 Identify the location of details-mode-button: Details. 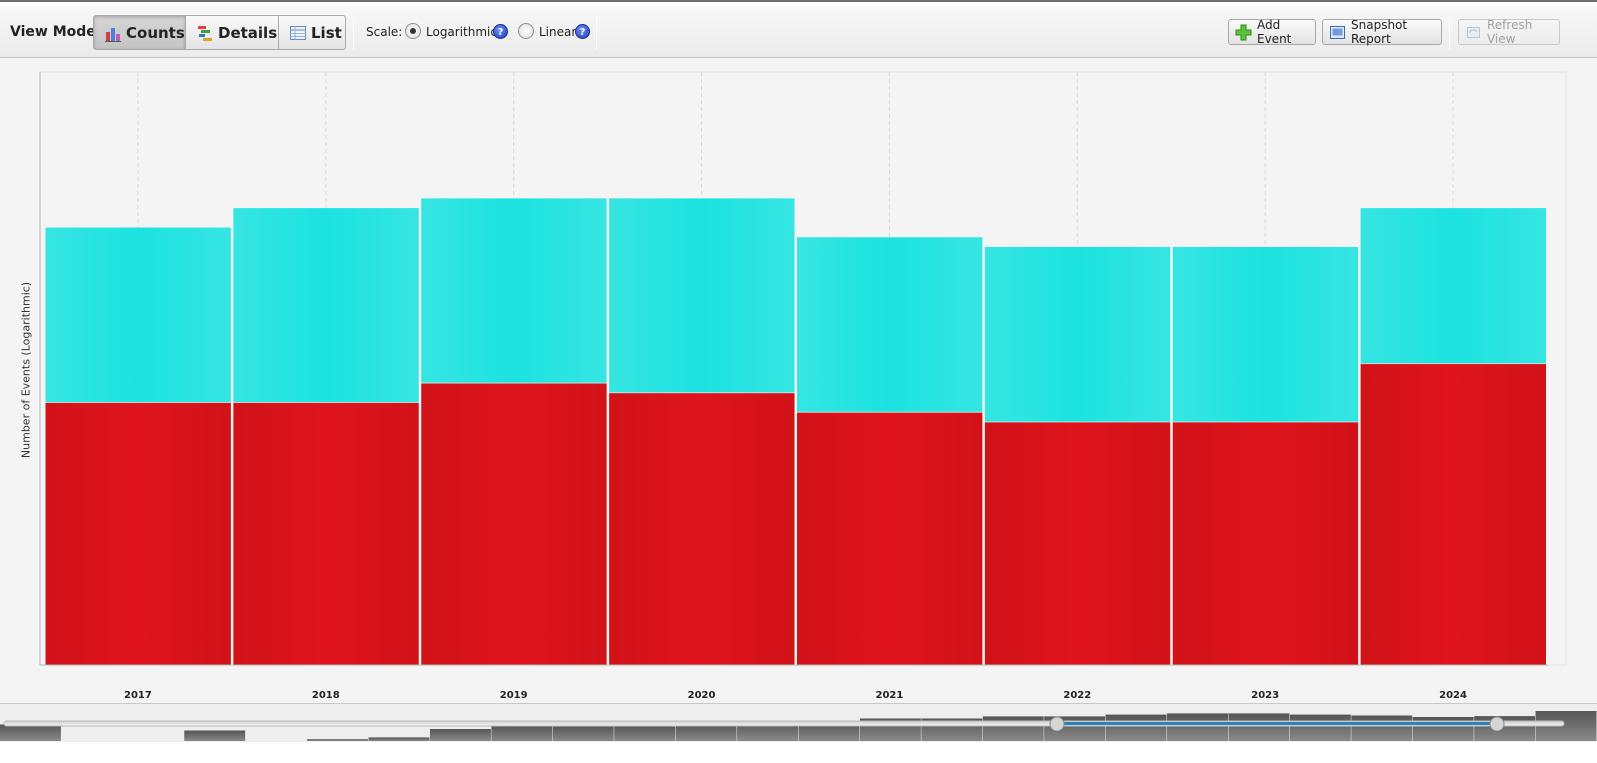
(232, 32).